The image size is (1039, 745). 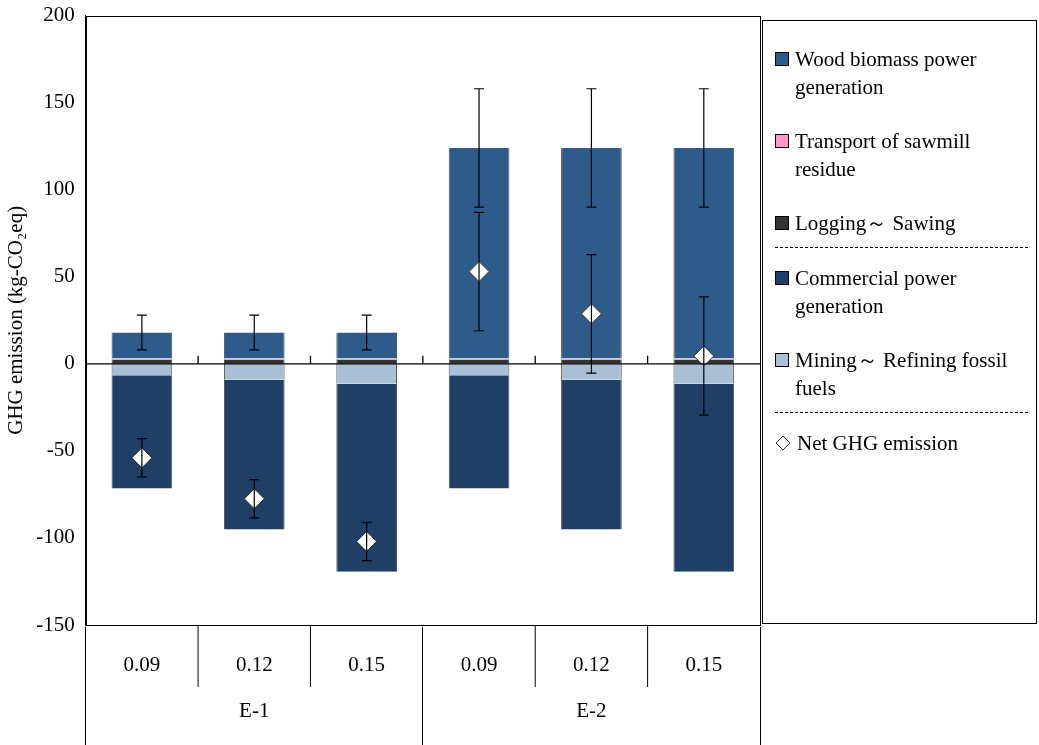 What do you see at coordinates (254, 709) in the screenshot?
I see `text: E-1` at bounding box center [254, 709].